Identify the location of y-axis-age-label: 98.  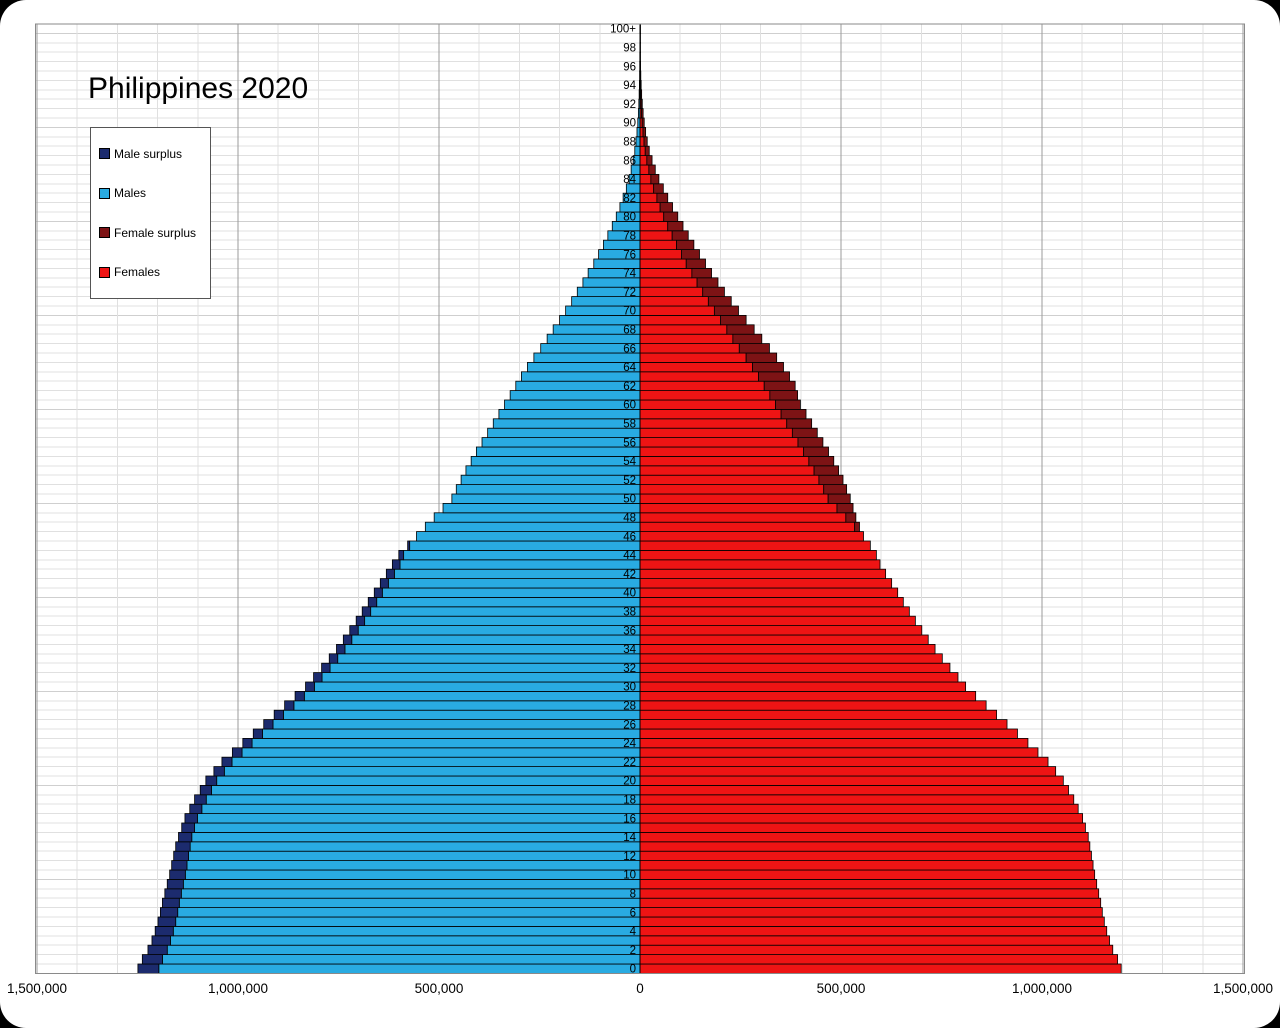
(629, 49).